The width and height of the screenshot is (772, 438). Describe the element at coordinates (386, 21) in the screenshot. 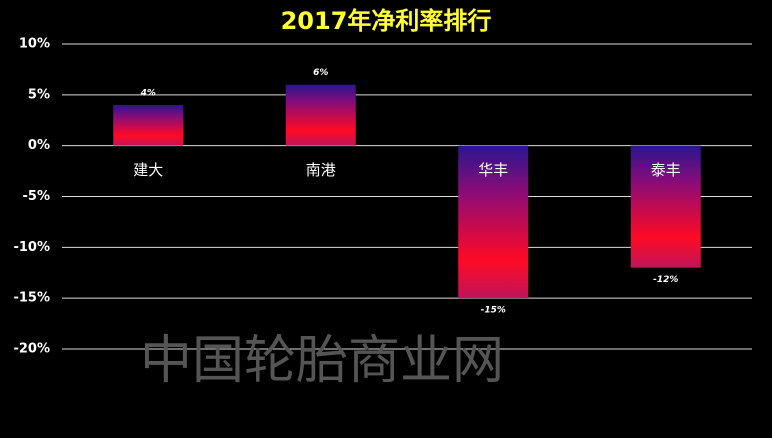

I see `chart-title: 2017年净利率排行` at that location.